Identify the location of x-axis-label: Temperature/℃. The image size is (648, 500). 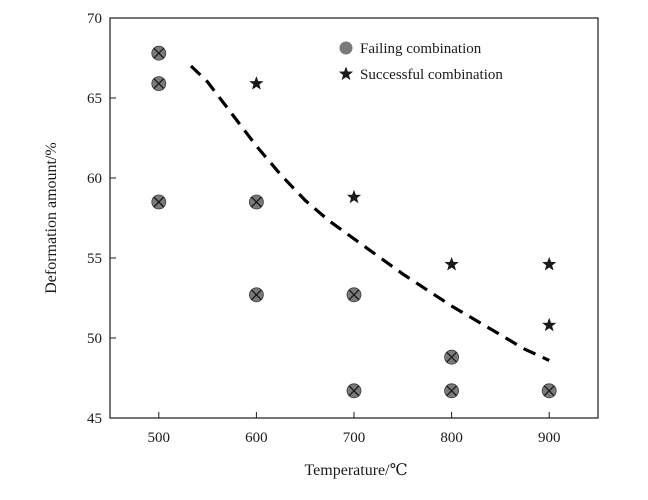
(356, 470).